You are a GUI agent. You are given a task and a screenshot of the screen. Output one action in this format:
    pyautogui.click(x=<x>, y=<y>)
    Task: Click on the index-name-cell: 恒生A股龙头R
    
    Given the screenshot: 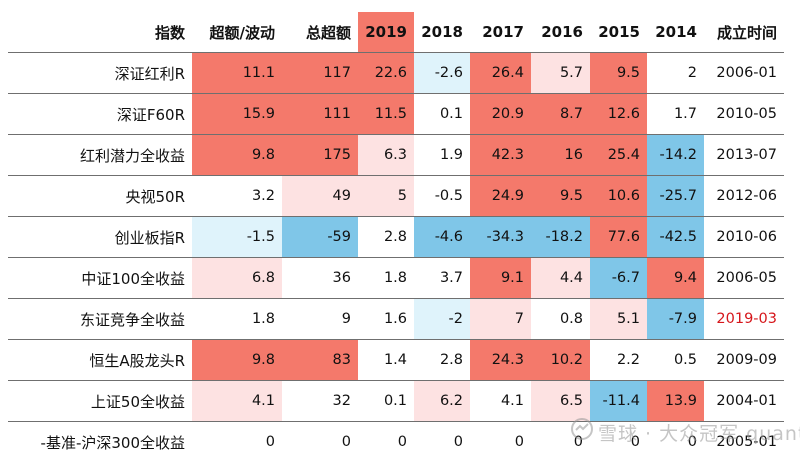 What is the action you would take?
    pyautogui.click(x=100, y=360)
    